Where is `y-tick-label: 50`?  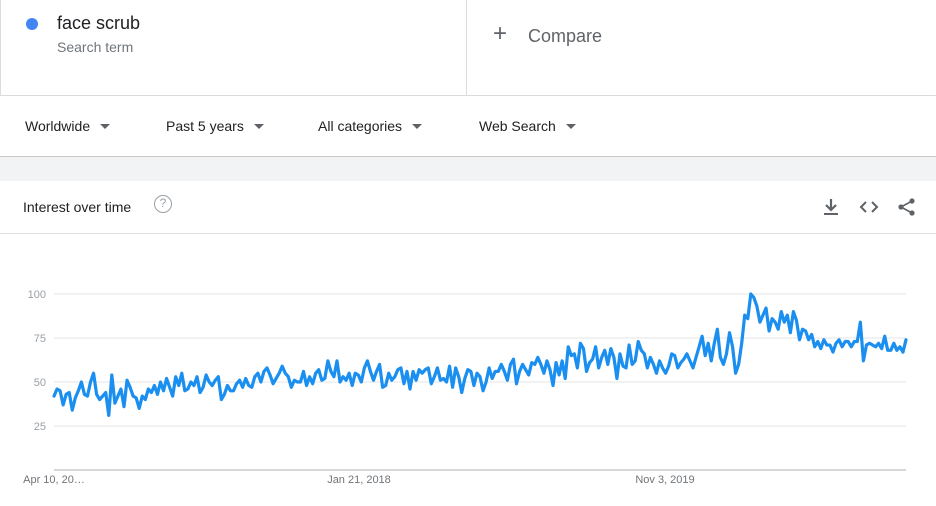 y-tick-label: 50 is located at coordinates (40, 383).